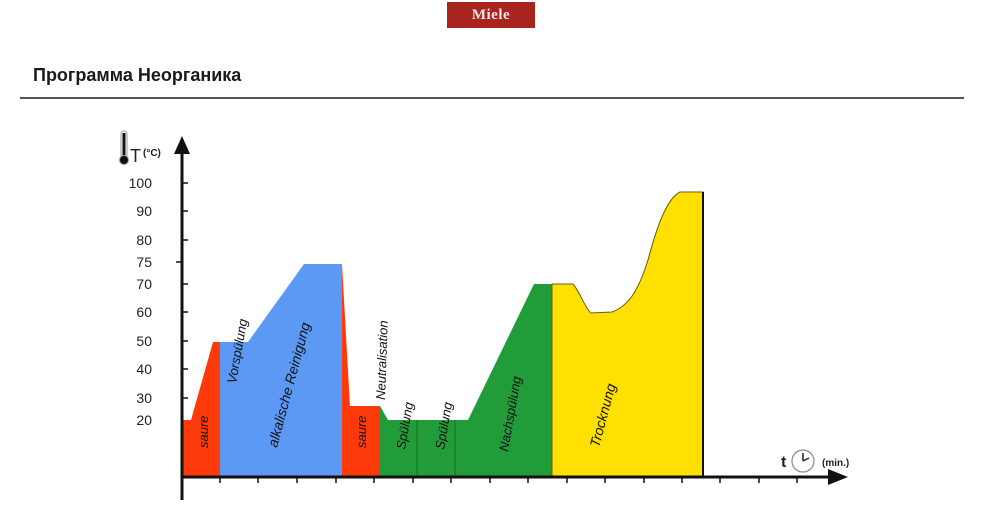 Image resolution: width=982 pixels, height=525 pixels. I want to click on y-tick-label: 70, so click(144, 284).